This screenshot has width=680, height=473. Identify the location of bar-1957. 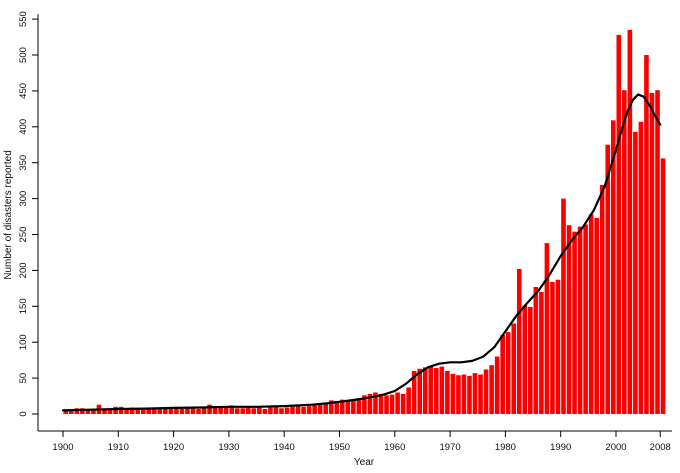
(381, 403).